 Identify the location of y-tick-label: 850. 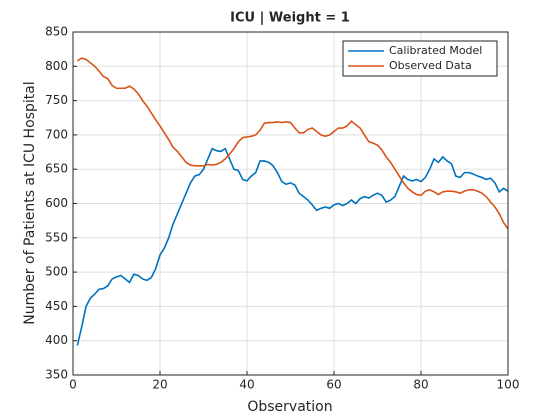
(56, 32).